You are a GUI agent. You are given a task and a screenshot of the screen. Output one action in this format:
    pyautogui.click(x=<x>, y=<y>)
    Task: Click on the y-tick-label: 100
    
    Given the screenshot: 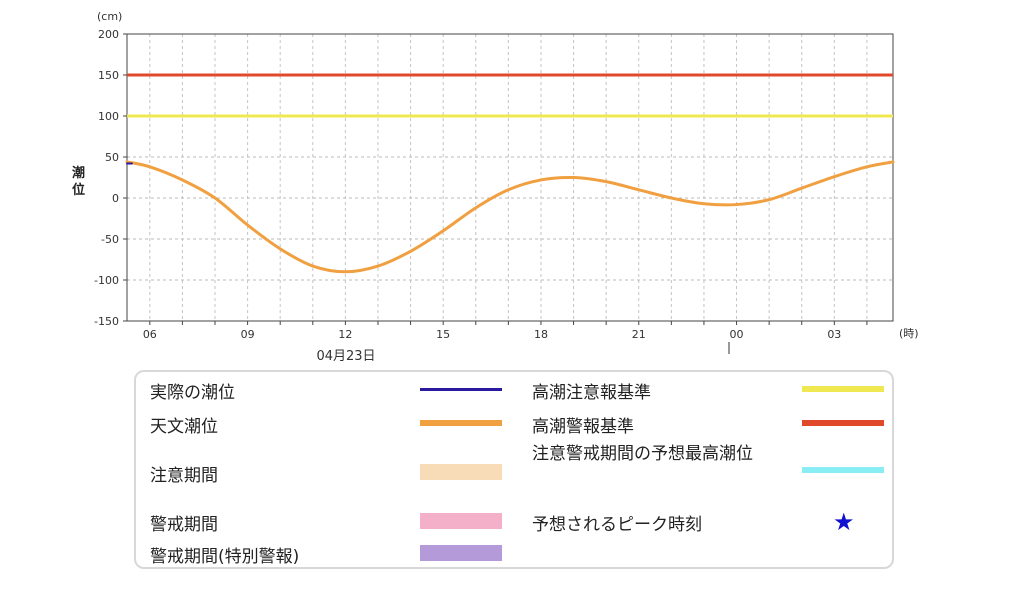 What is the action you would take?
    pyautogui.click(x=108, y=116)
    